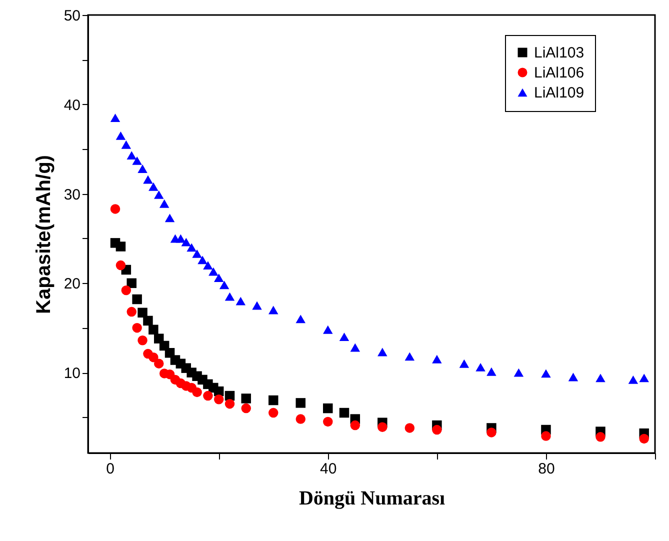 The height and width of the screenshot is (541, 669). I want to click on legend-label: LiAl109, so click(559, 93).